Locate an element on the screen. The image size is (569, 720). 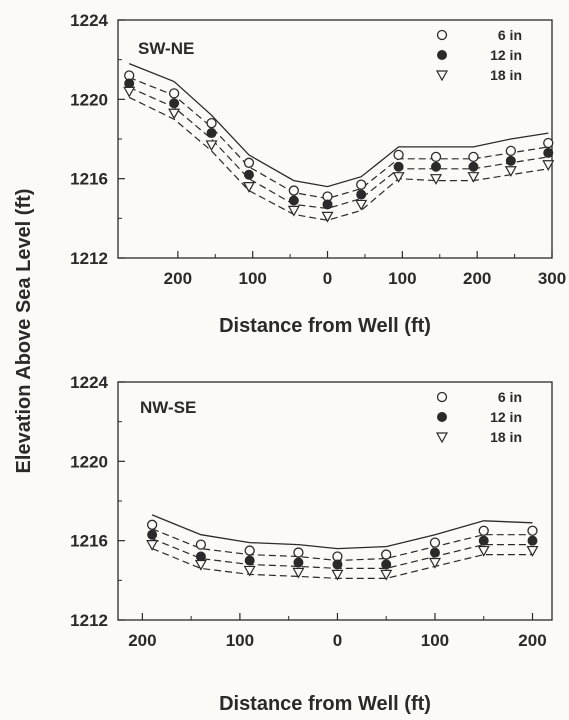
panel-label: NW-SE is located at coordinates (168, 407).